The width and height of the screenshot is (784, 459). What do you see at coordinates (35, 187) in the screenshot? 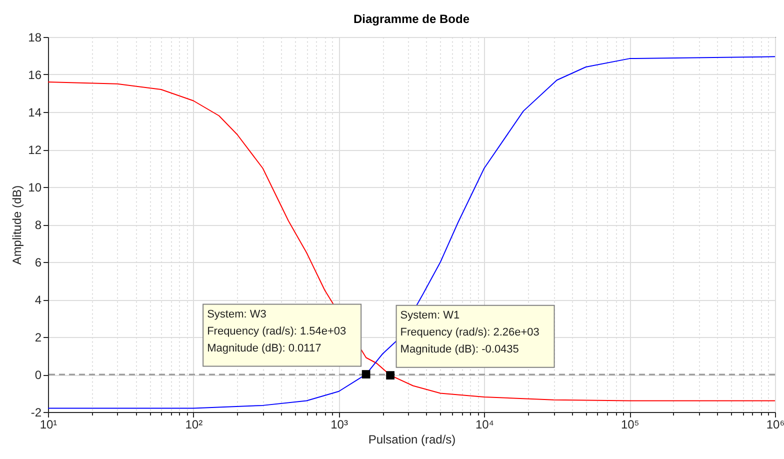
I see `y-tick-label: 10` at bounding box center [35, 187].